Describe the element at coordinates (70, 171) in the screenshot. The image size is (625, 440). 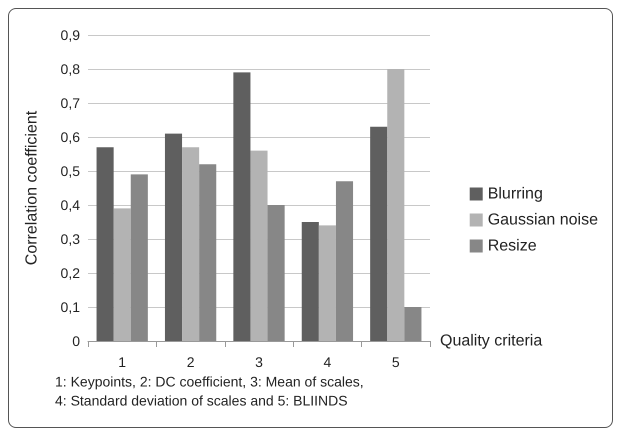
I see `y-tick-label: 0,5` at that location.